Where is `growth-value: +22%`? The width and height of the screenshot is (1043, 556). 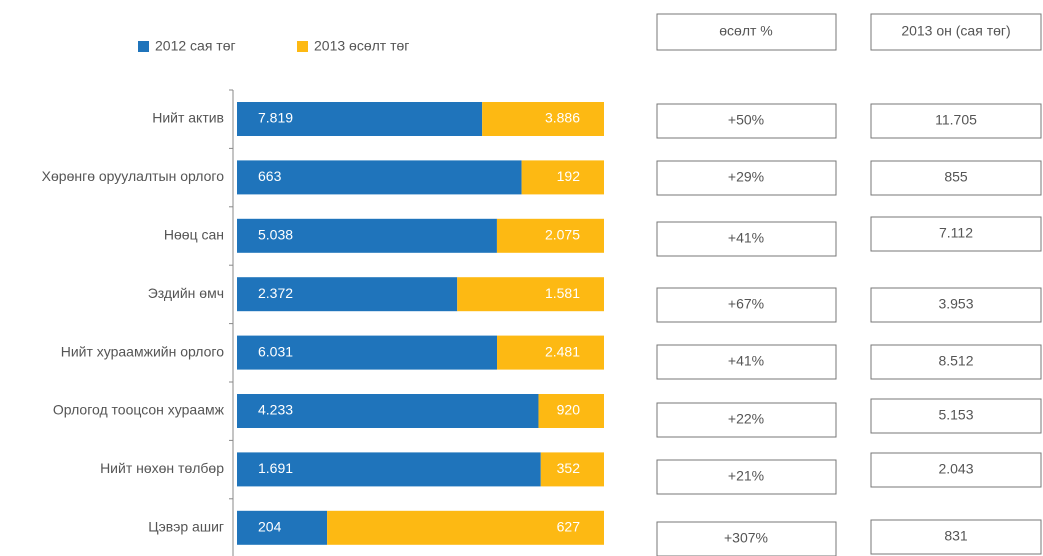
growth-value: +22% is located at coordinates (746, 419).